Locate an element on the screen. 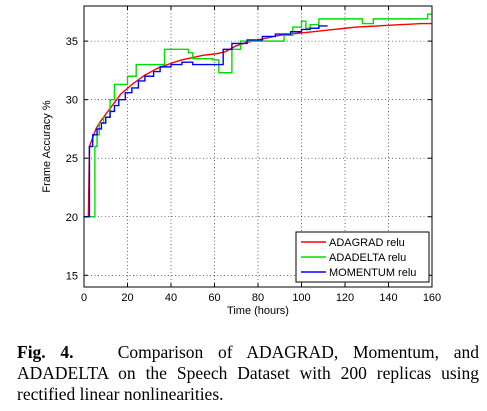 The image size is (487, 411). x-tick-label: 40 is located at coordinates (171, 298).